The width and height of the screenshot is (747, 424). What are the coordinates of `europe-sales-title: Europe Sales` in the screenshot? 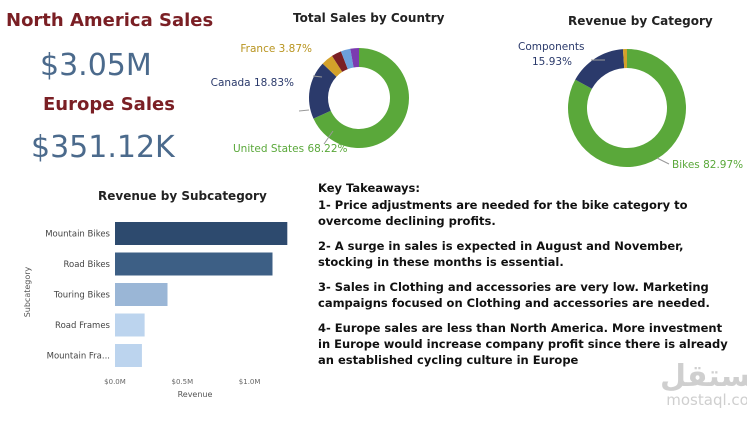 It's located at (109, 104).